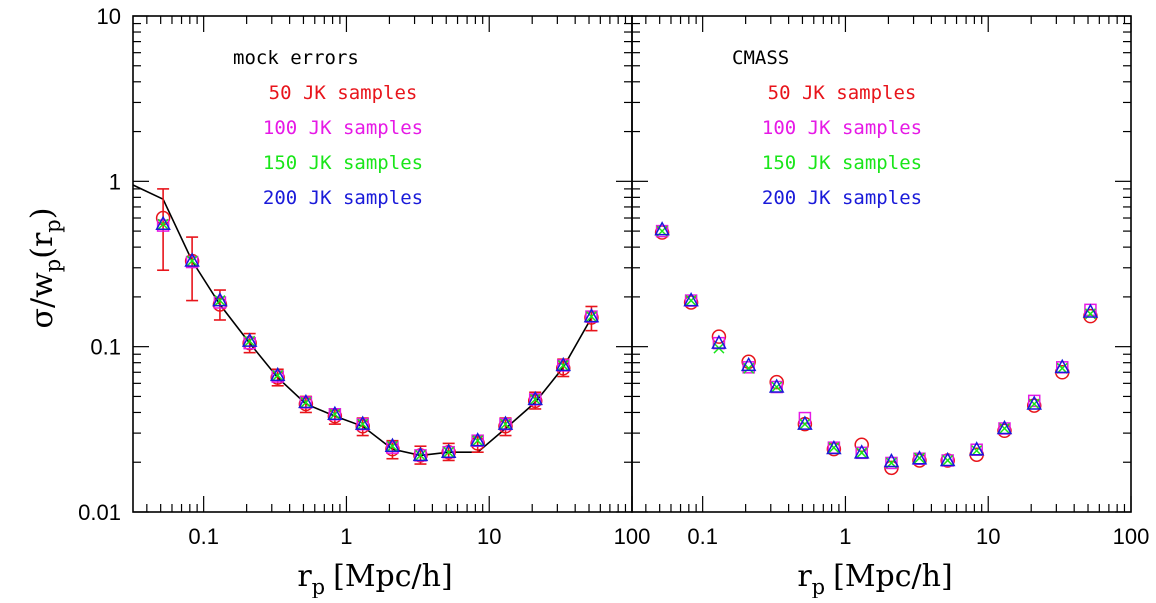 Image resolution: width=1156 pixels, height=603 pixels. I want to click on legend-entry: 200 JK samples, so click(343, 198).